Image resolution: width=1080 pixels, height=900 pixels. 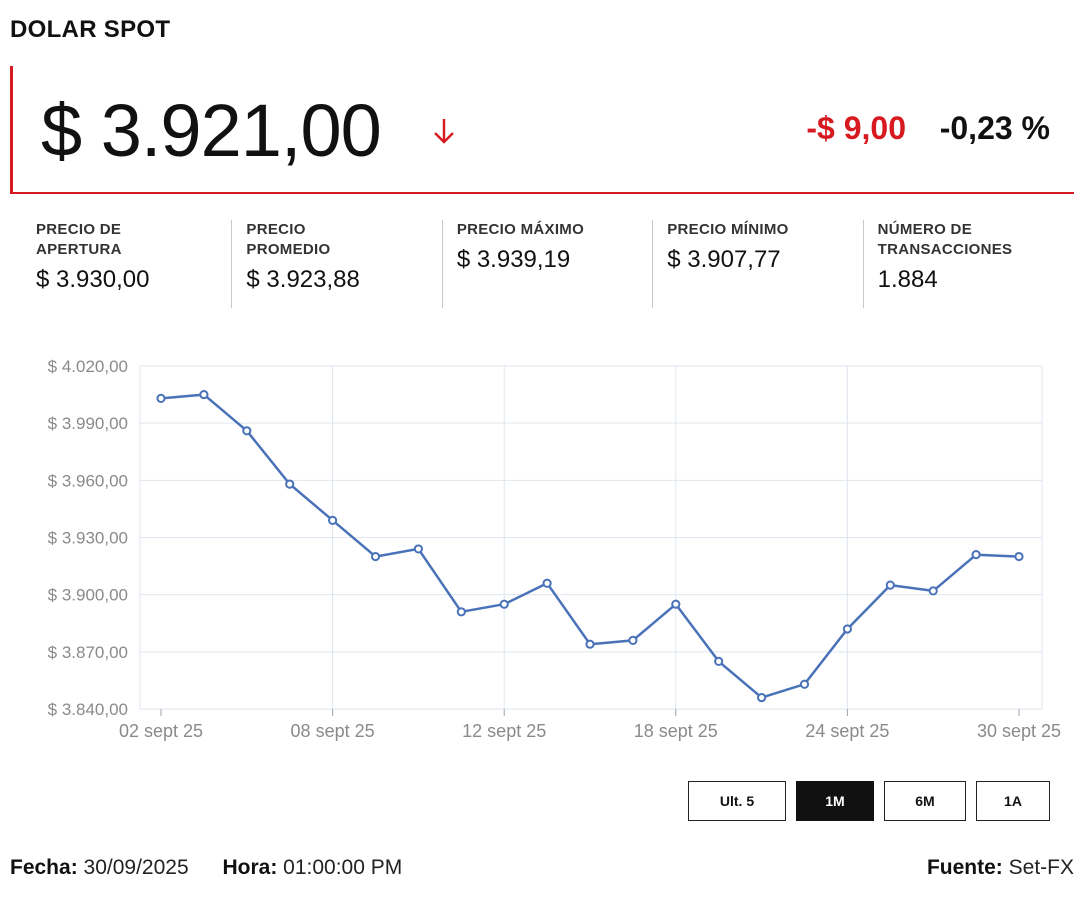 I want to click on y-tick-label: $ 3.840,00, so click(x=88, y=709).